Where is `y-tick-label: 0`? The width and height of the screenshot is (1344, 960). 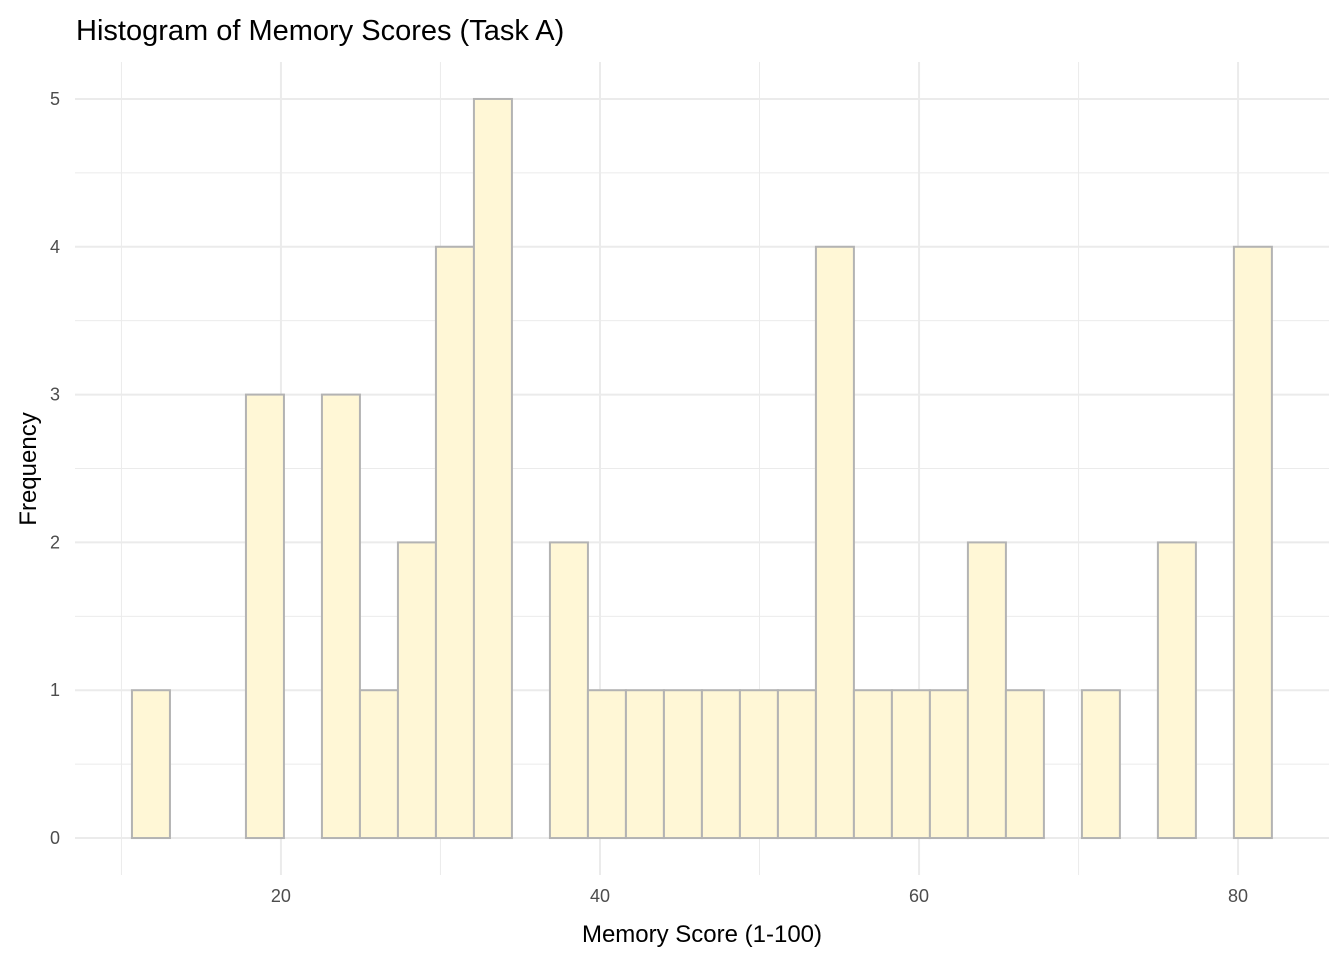
y-tick-label: 0 is located at coordinates (55, 838).